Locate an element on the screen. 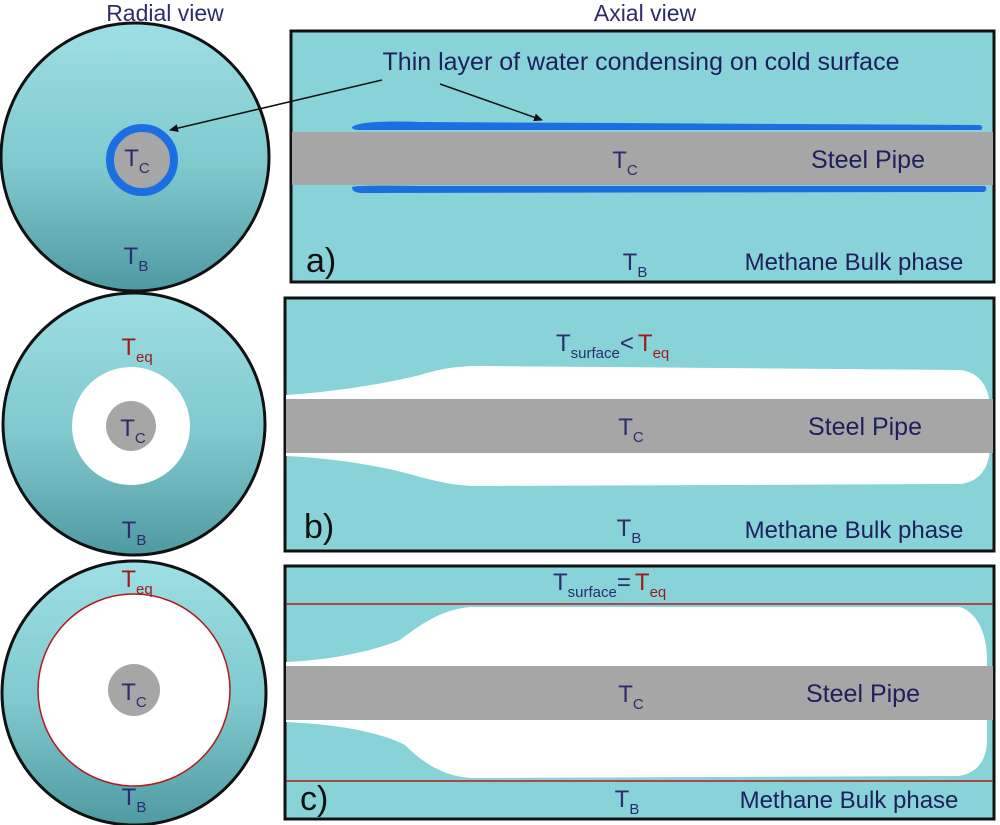 Image resolution: width=1000 pixels, height=825 pixels. surface-less-eq-relation: Tsurface< Teq is located at coordinates (612, 346).